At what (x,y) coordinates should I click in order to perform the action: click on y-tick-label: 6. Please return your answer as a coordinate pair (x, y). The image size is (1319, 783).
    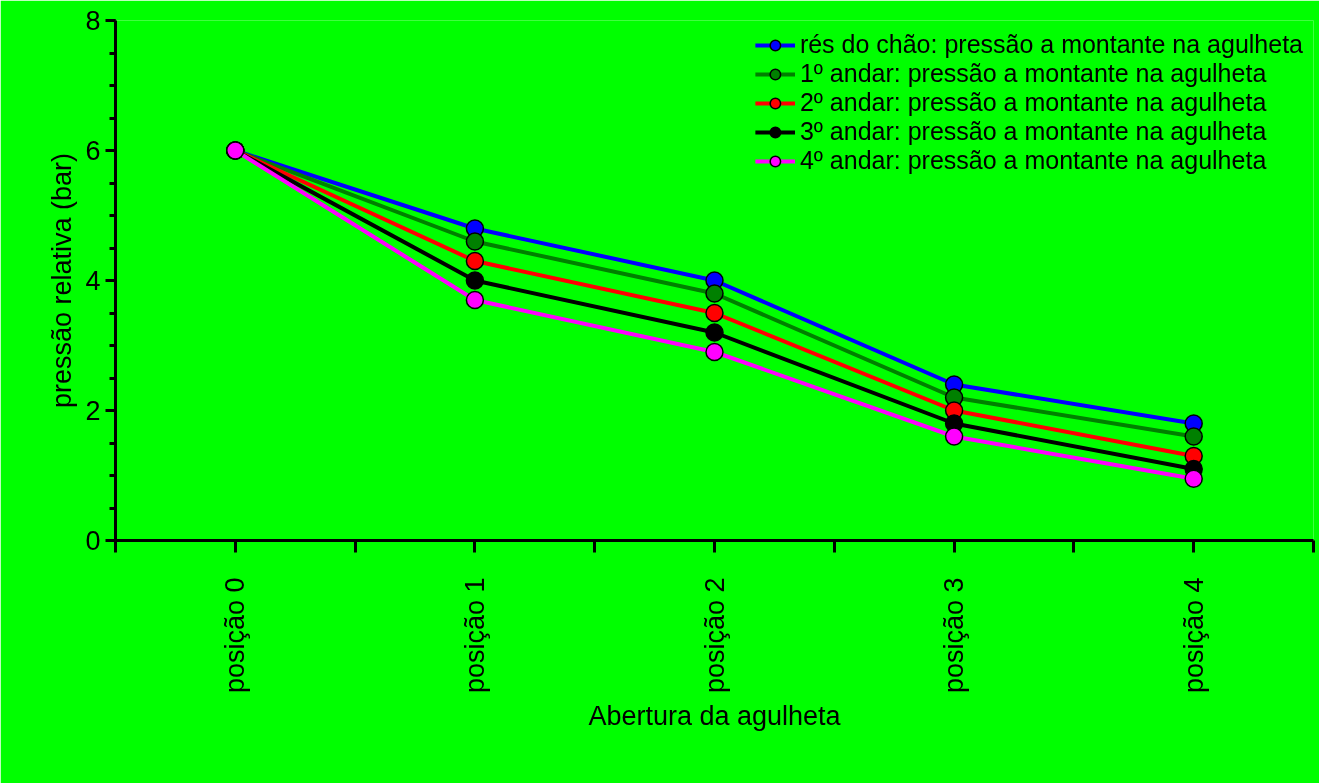
    Looking at the image, I should click on (93, 151).